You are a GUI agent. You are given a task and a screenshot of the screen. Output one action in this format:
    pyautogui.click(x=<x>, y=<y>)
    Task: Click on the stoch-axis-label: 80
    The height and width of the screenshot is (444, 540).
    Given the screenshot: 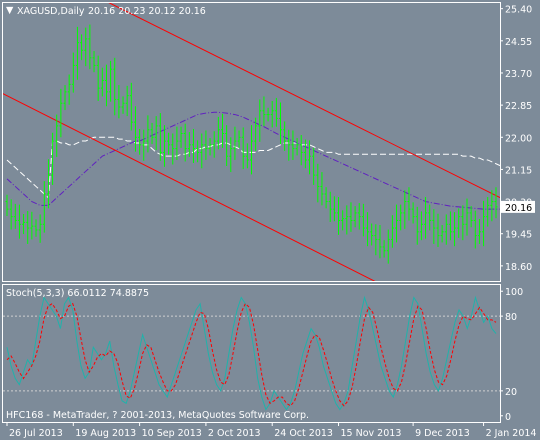 What is the action you would take?
    pyautogui.click(x=511, y=317)
    